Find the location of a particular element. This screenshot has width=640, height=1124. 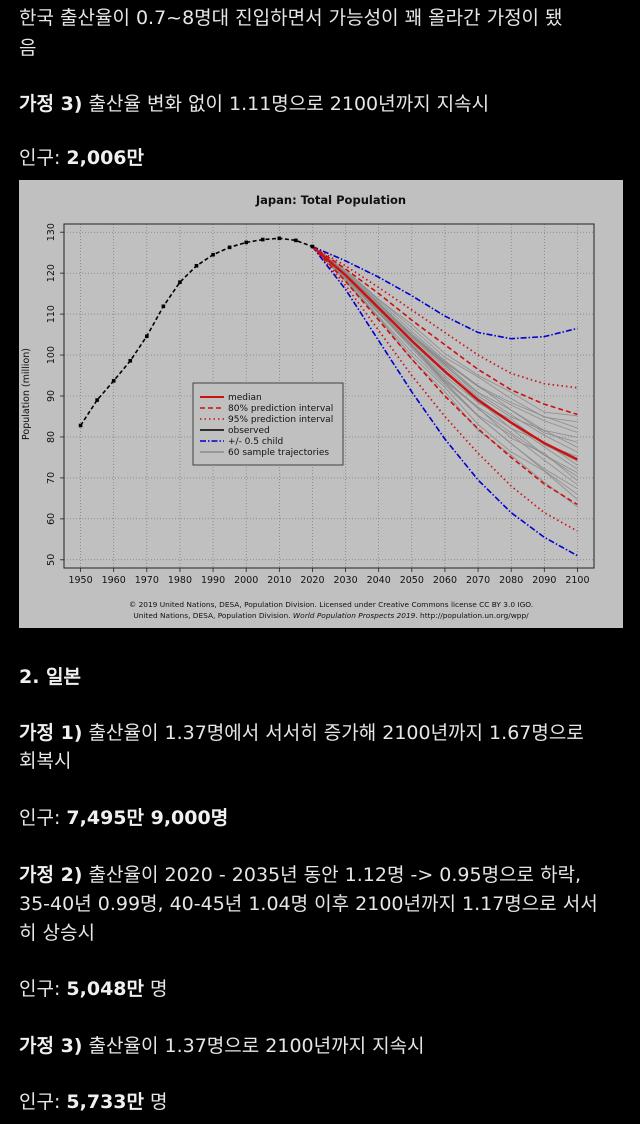

half-child-upper-line is located at coordinates (445, 292).